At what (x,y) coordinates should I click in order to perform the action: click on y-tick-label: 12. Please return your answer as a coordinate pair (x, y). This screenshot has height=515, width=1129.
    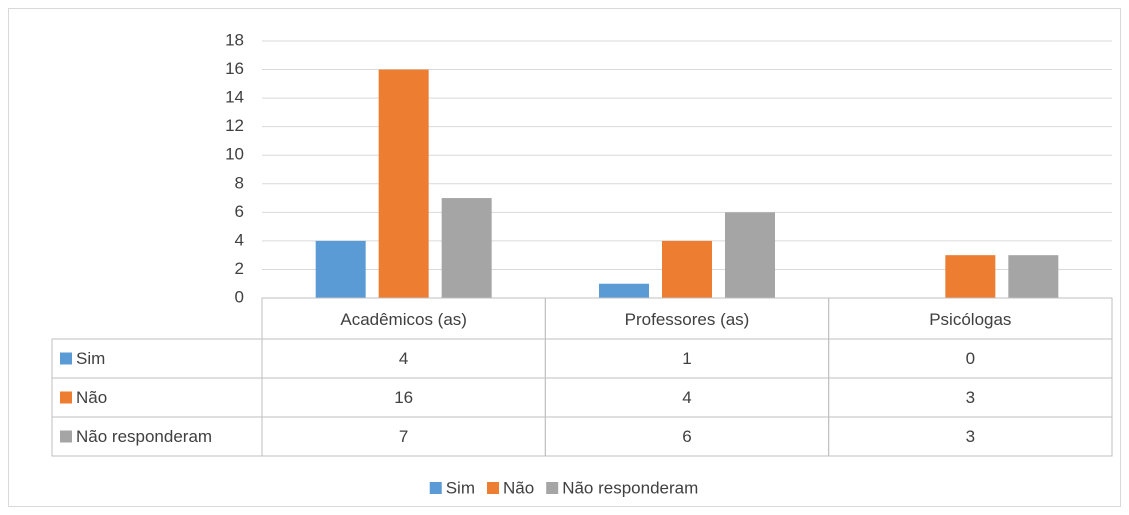
    Looking at the image, I should click on (234, 125).